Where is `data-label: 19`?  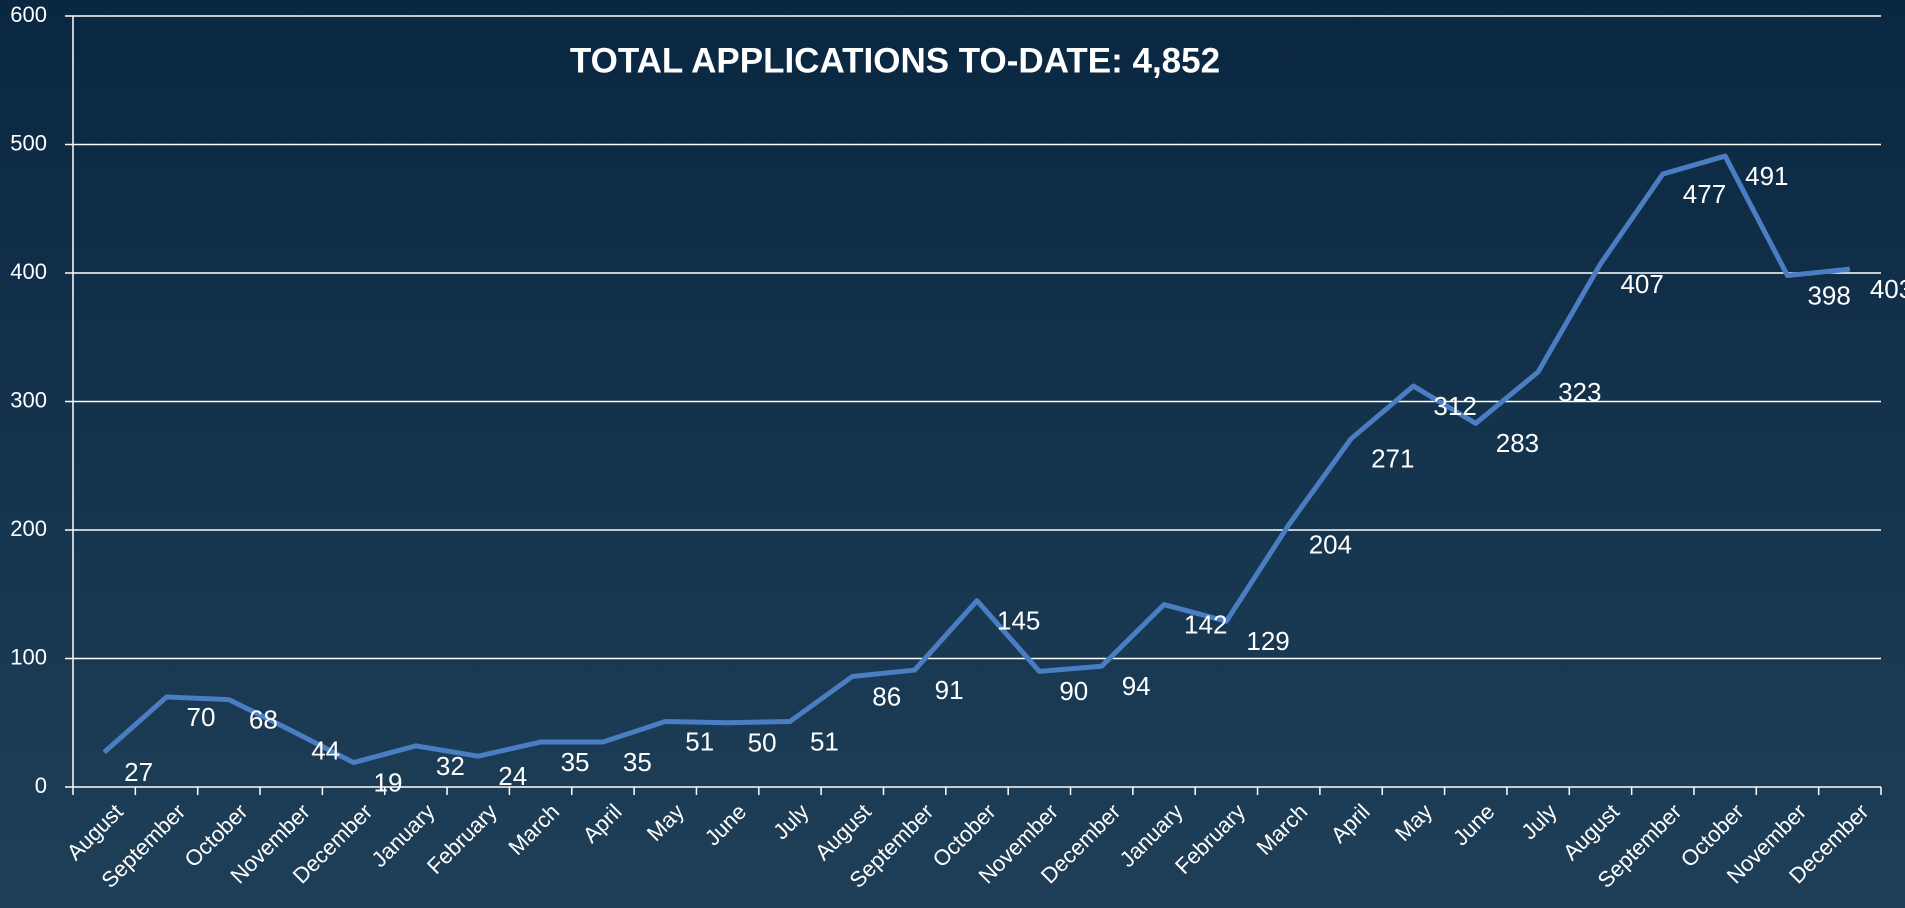 data-label: 19 is located at coordinates (388, 782).